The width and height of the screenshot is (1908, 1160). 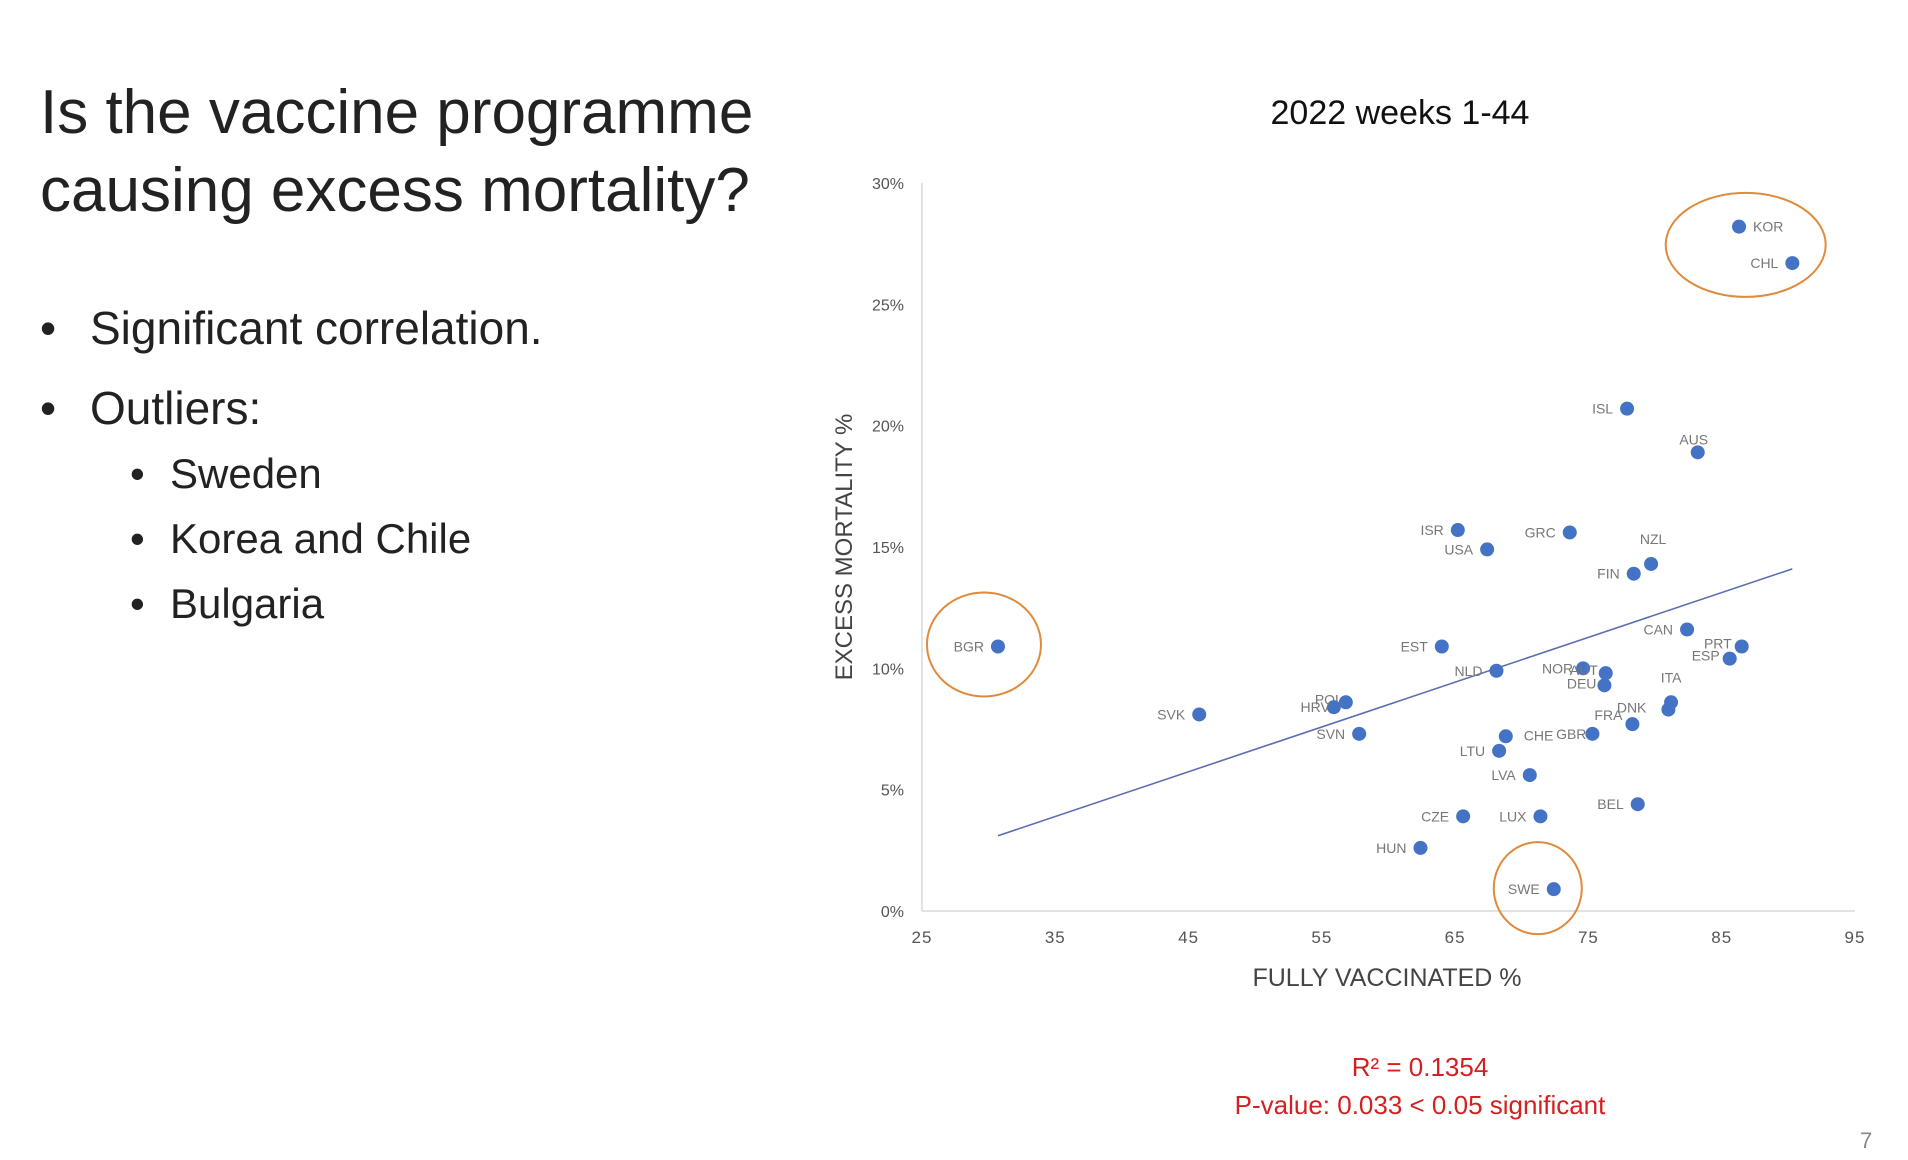 What do you see at coordinates (1188, 937) in the screenshot?
I see `x-tick-label: 45` at bounding box center [1188, 937].